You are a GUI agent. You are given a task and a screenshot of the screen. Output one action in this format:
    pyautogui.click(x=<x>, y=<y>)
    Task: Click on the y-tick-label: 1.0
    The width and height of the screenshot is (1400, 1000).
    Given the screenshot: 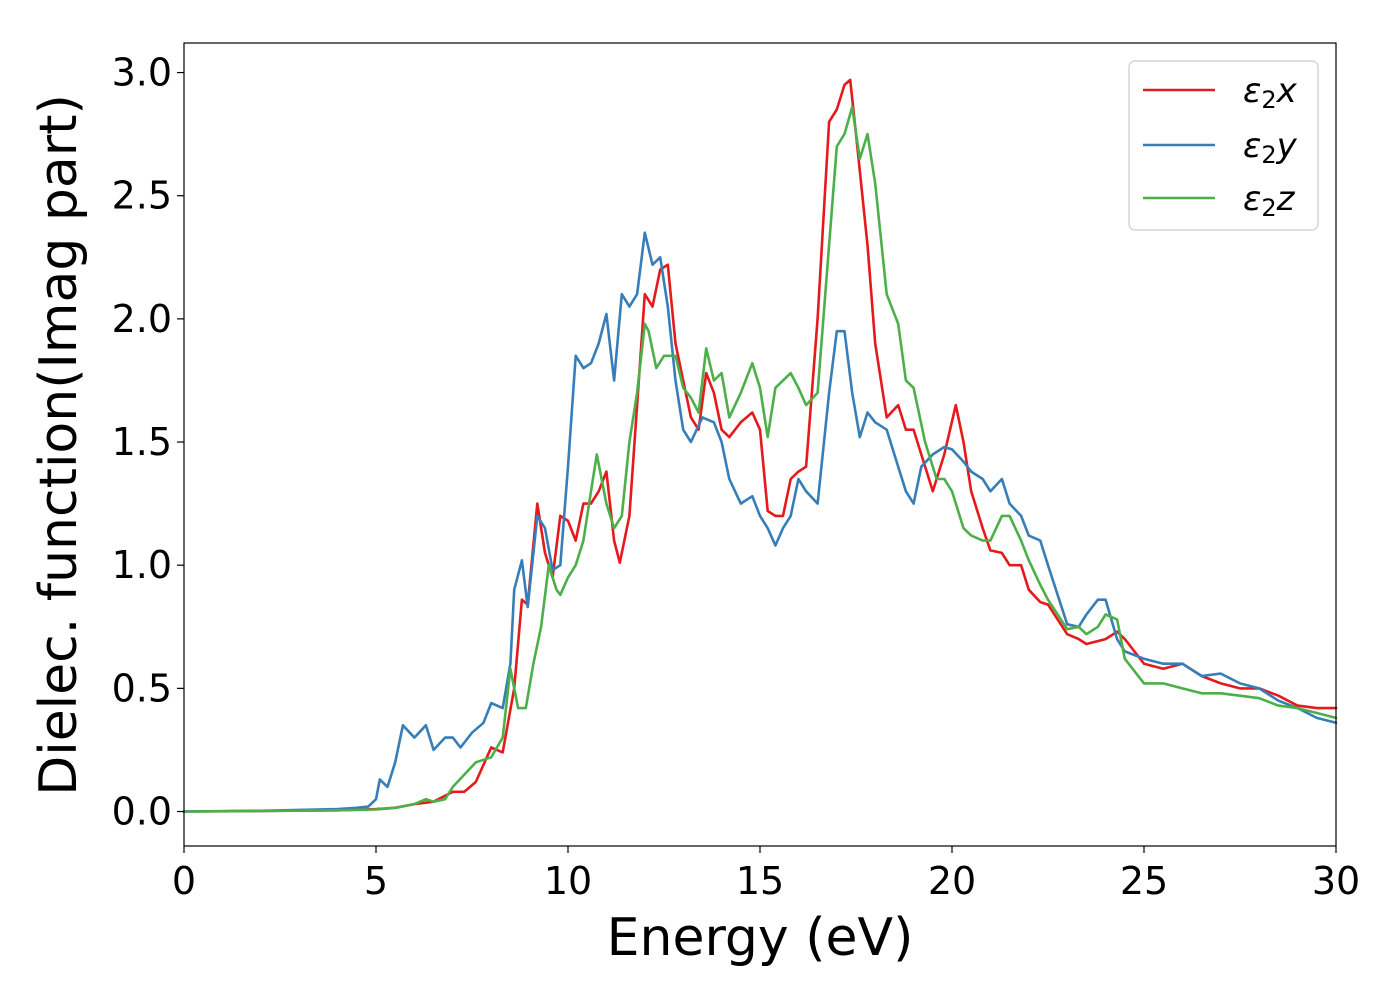 What is the action you would take?
    pyautogui.click(x=142, y=565)
    